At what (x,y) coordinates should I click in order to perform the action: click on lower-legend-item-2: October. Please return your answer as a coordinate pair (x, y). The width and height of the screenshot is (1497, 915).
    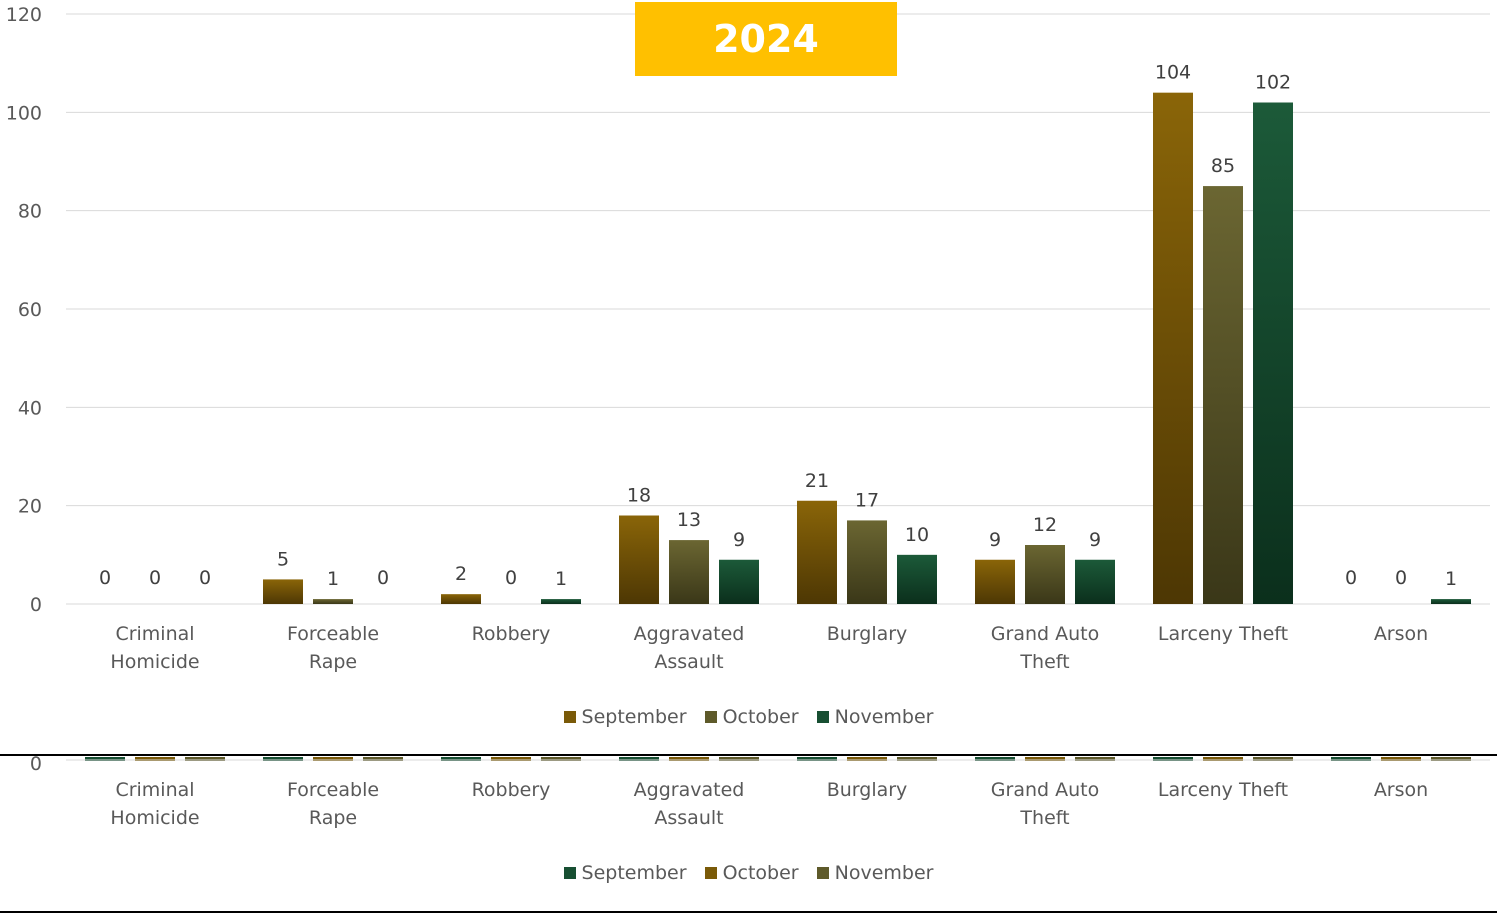
    Looking at the image, I should click on (751, 873).